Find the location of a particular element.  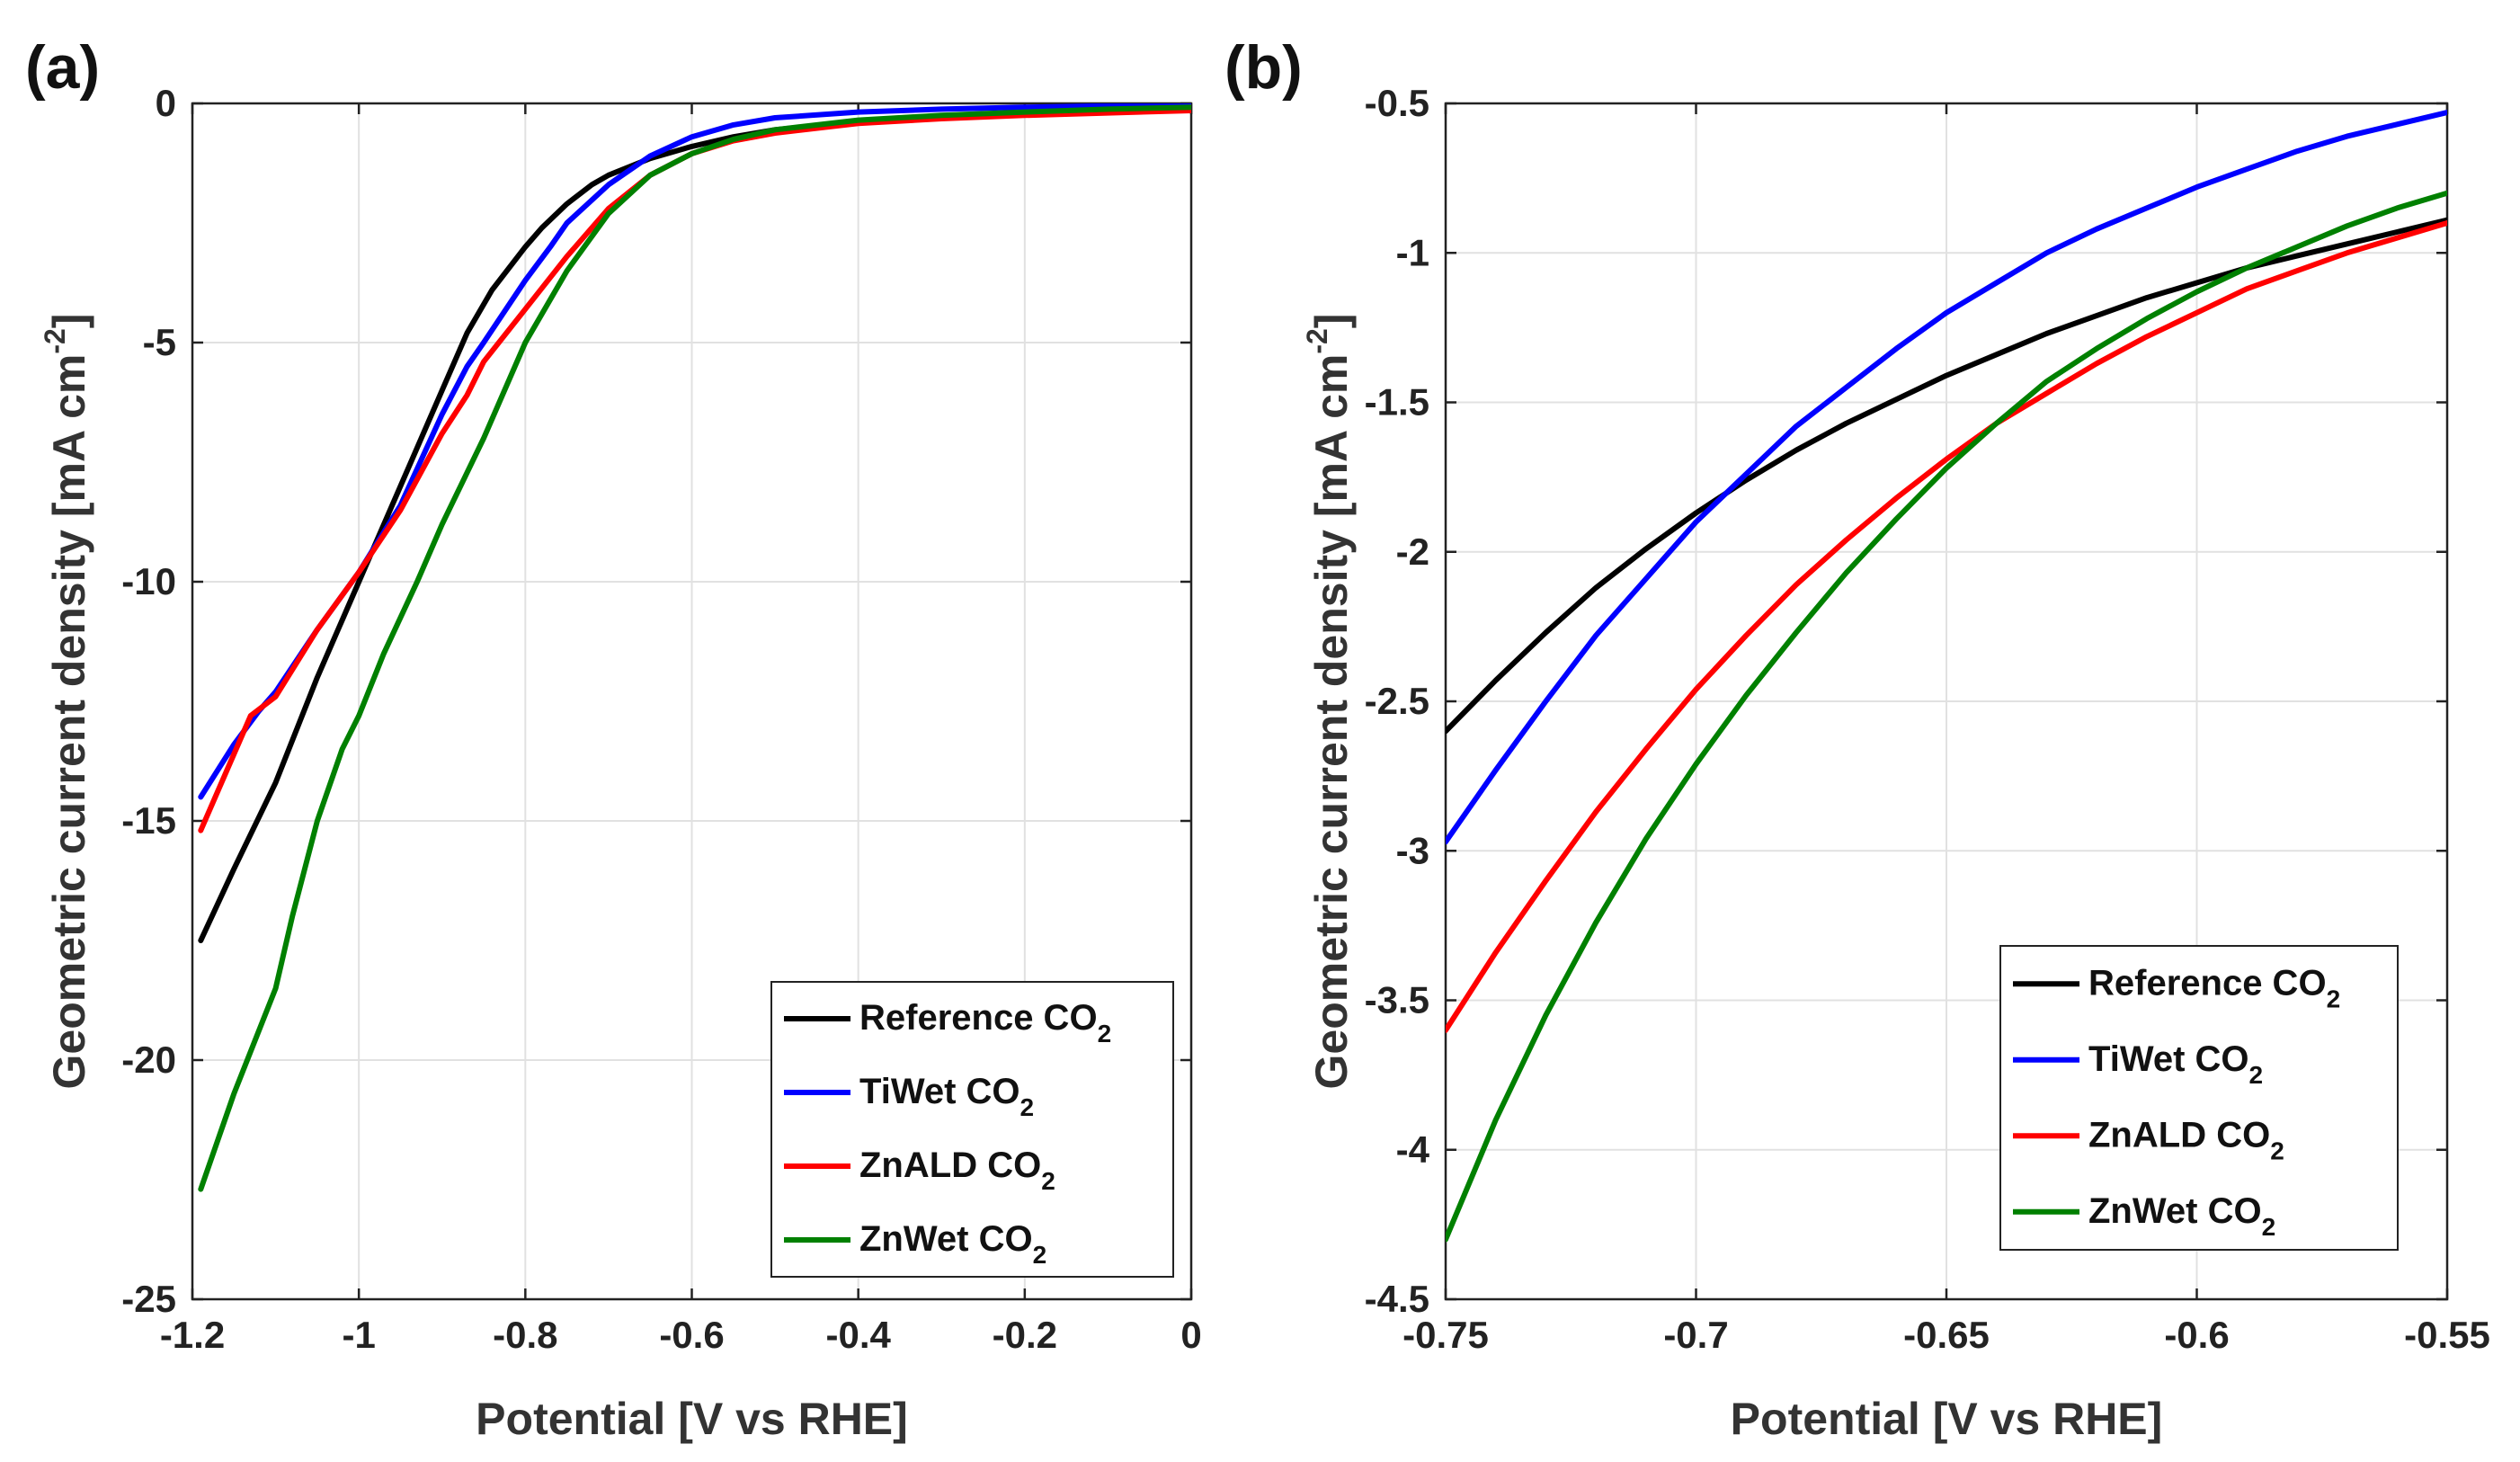

panel-label-a: (a) is located at coordinates (63, 68).